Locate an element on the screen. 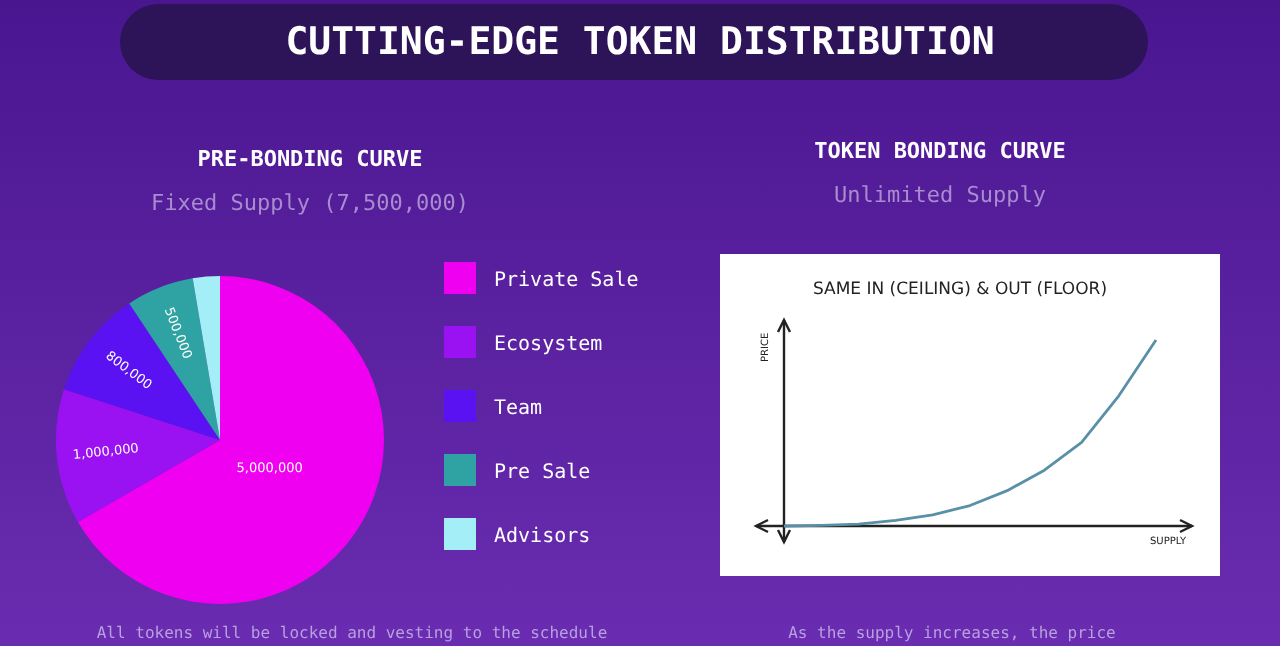 This screenshot has width=1280, height=646. chart-title: TOKEN BONDING CURVE is located at coordinates (940, 151).